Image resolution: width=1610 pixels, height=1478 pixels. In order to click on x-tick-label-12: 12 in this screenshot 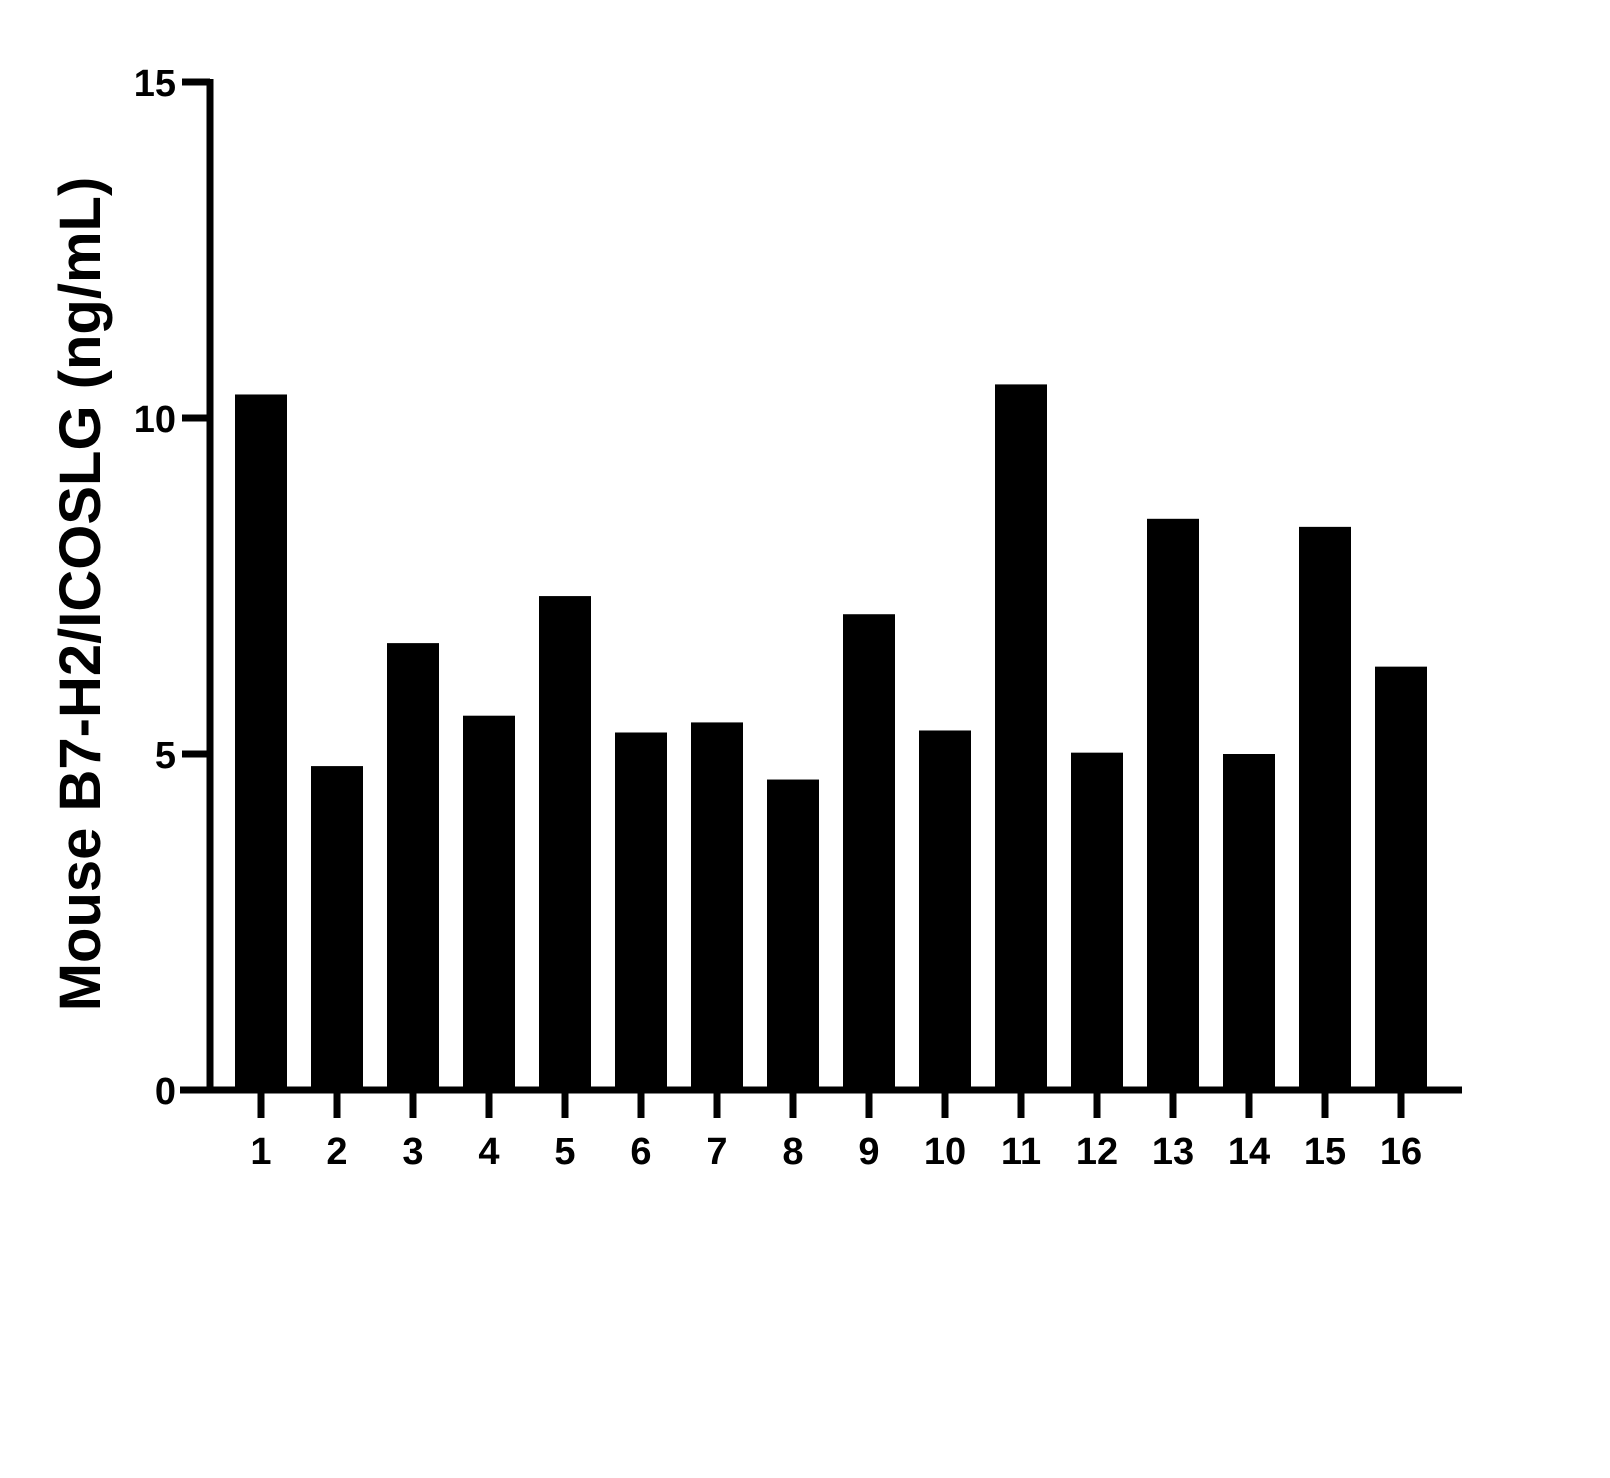, I will do `click(1097, 1152)`.